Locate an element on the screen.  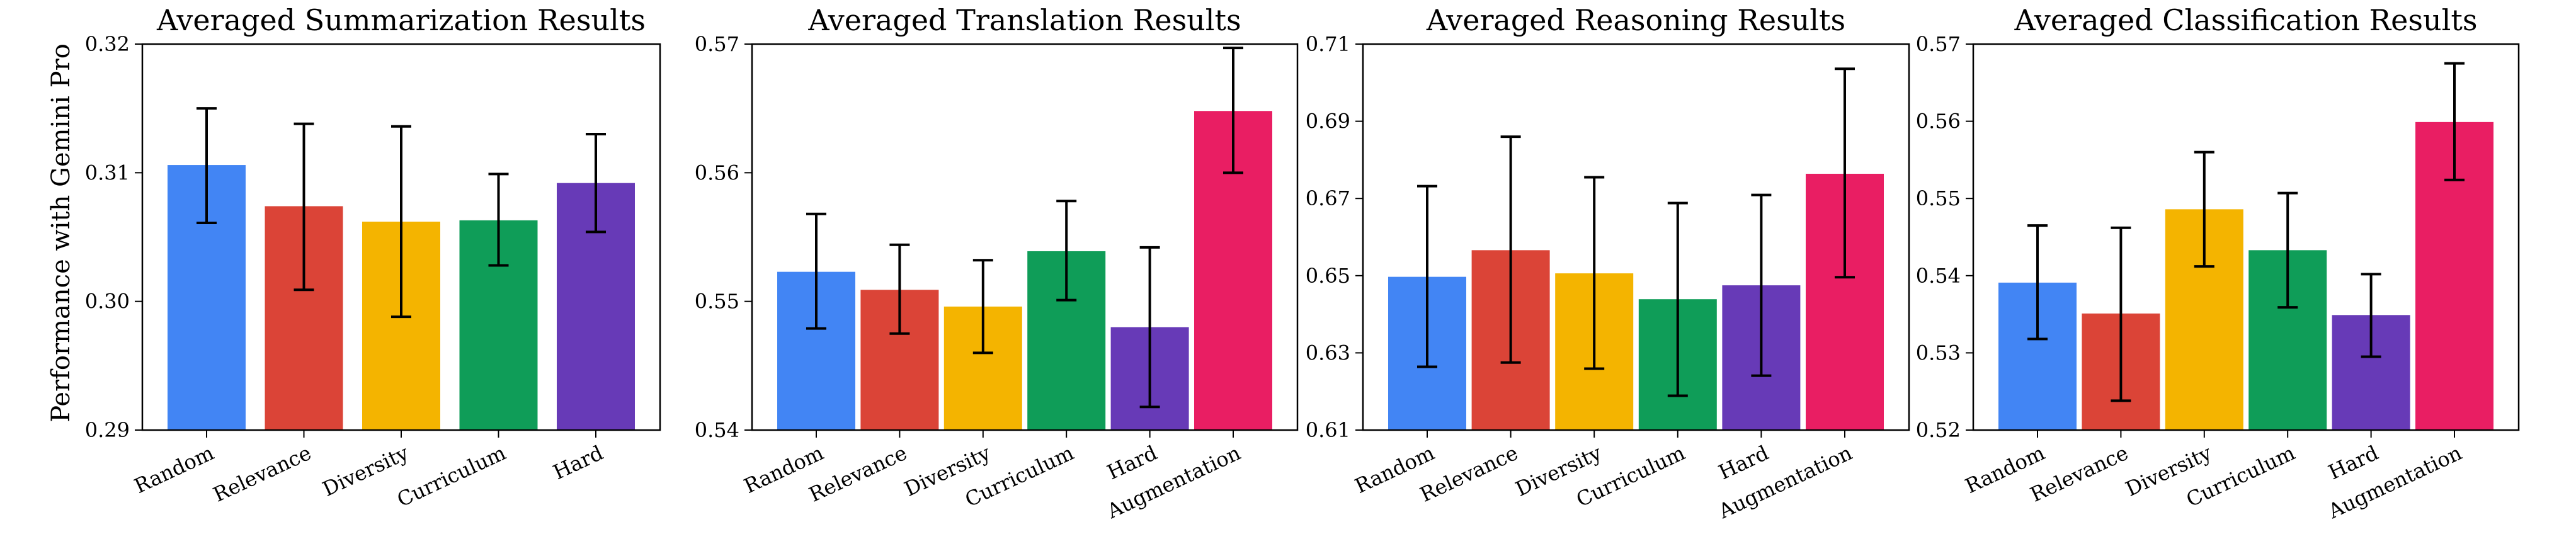
chart-title: Averaged Translation Results is located at coordinates (1024, 20).